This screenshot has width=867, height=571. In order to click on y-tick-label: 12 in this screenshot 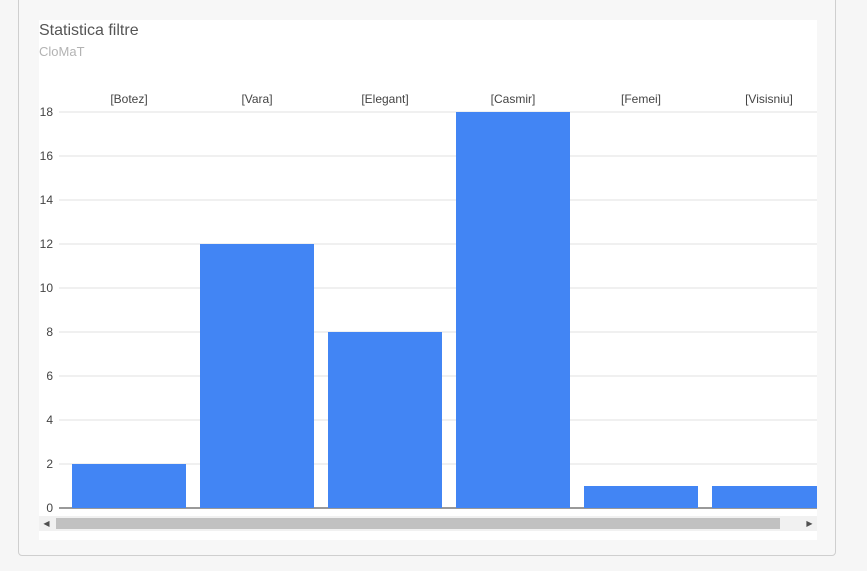, I will do `click(47, 244)`.